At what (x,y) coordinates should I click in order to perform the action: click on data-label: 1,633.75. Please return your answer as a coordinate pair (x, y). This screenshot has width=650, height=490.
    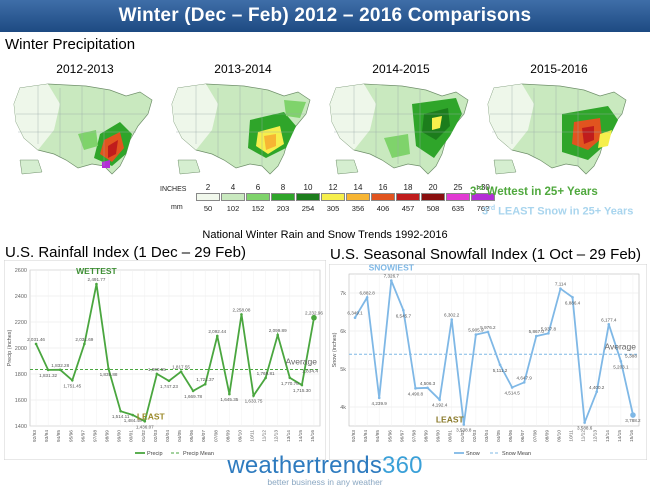
    Looking at the image, I should click on (254, 401).